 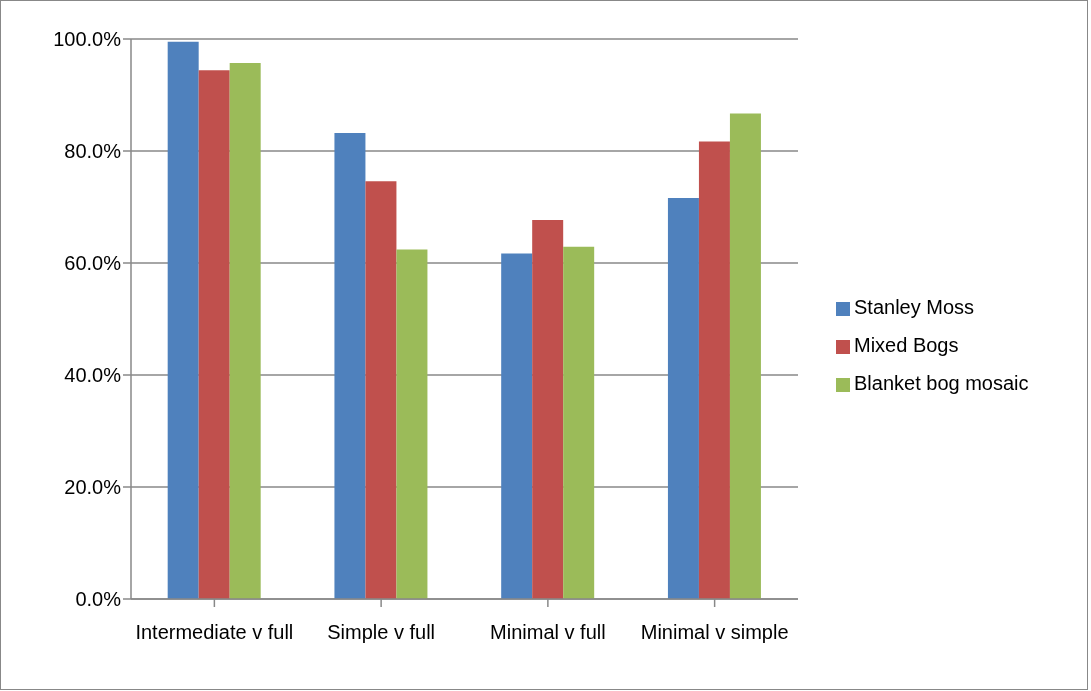 What do you see at coordinates (93, 263) in the screenshot?
I see `y-tick-label: 60.0%` at bounding box center [93, 263].